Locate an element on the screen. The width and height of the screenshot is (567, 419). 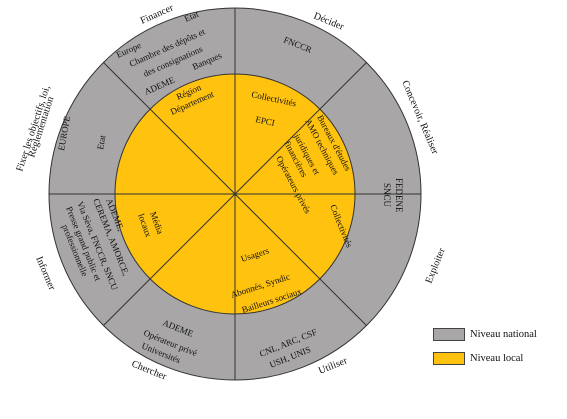
legend-item-national: Niveau national is located at coordinates (499, 334).